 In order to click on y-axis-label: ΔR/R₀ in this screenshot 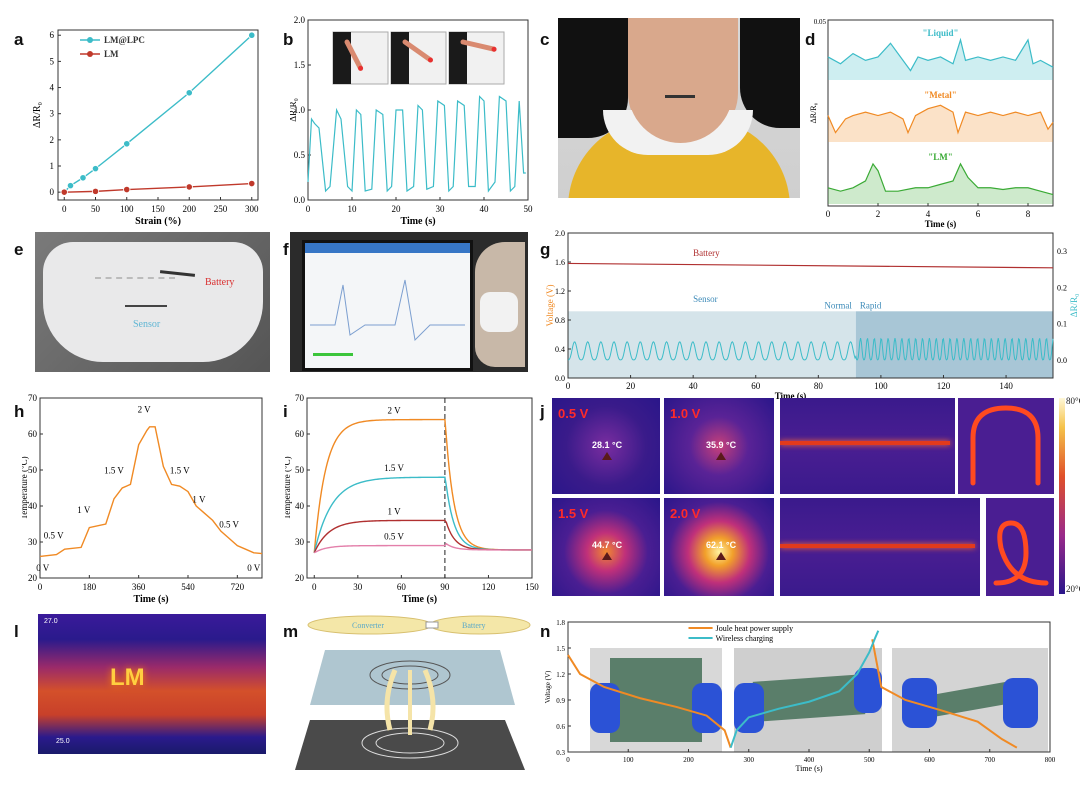, I will do `click(813, 112)`.